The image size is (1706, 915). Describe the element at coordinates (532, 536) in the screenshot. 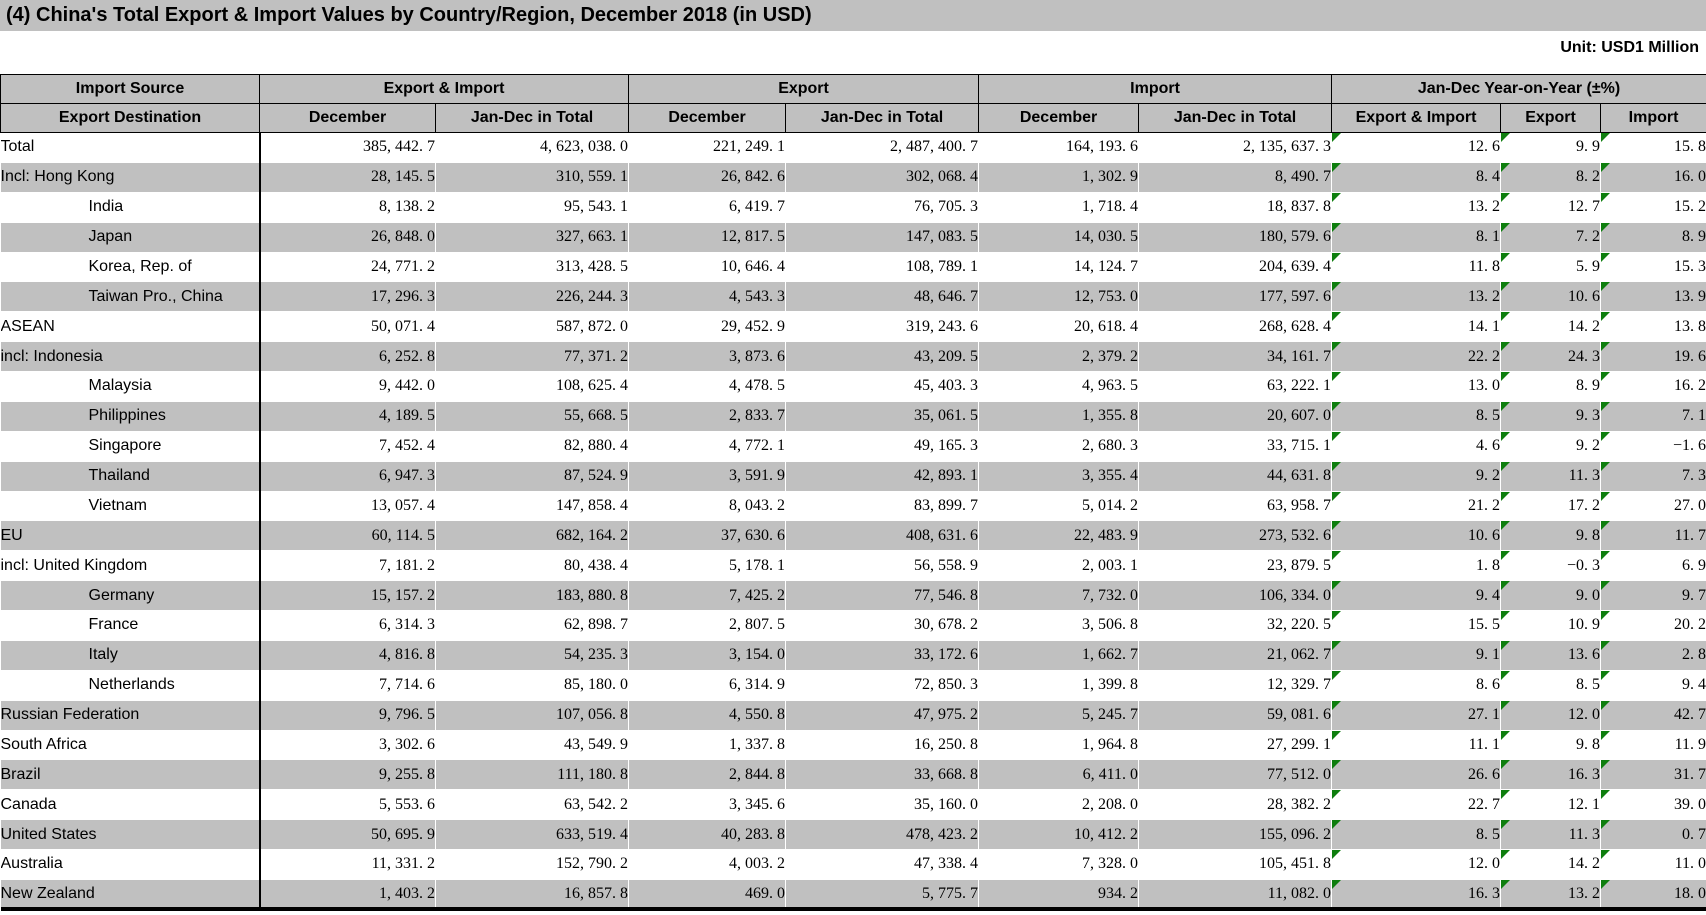

I see `value-cell: 682, 164. 2` at that location.